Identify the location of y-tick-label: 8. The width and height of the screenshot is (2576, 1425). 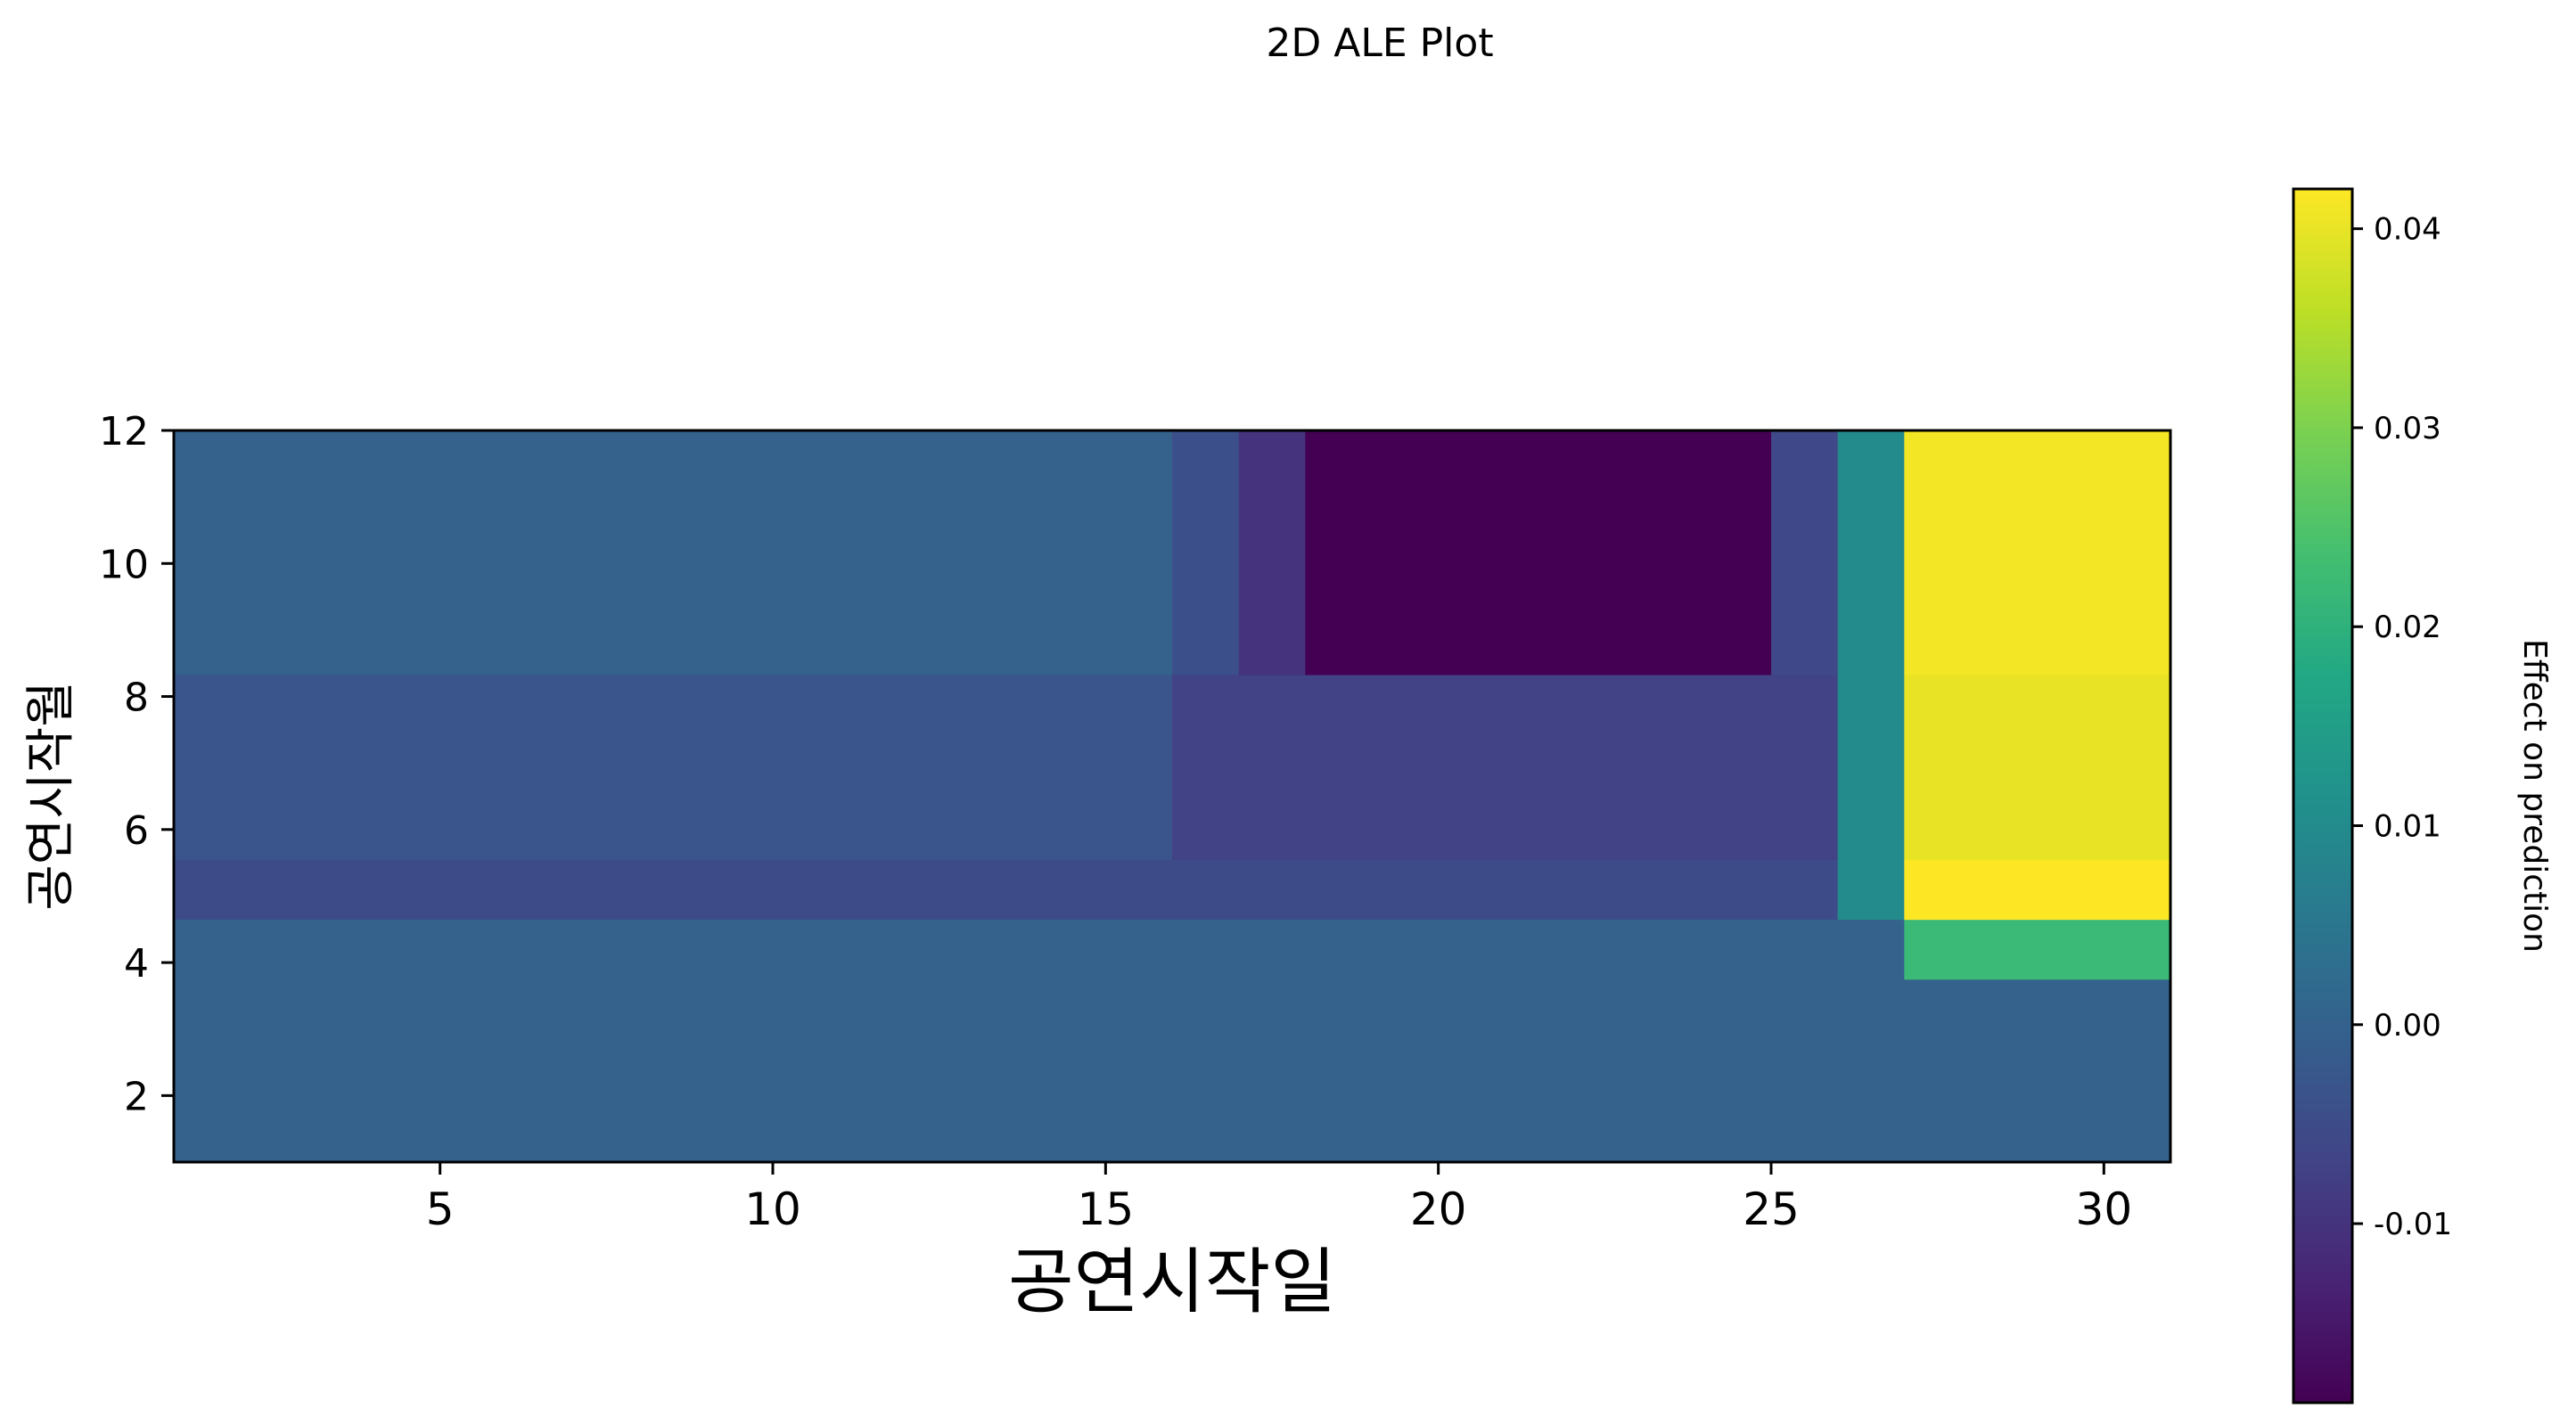
(136, 698).